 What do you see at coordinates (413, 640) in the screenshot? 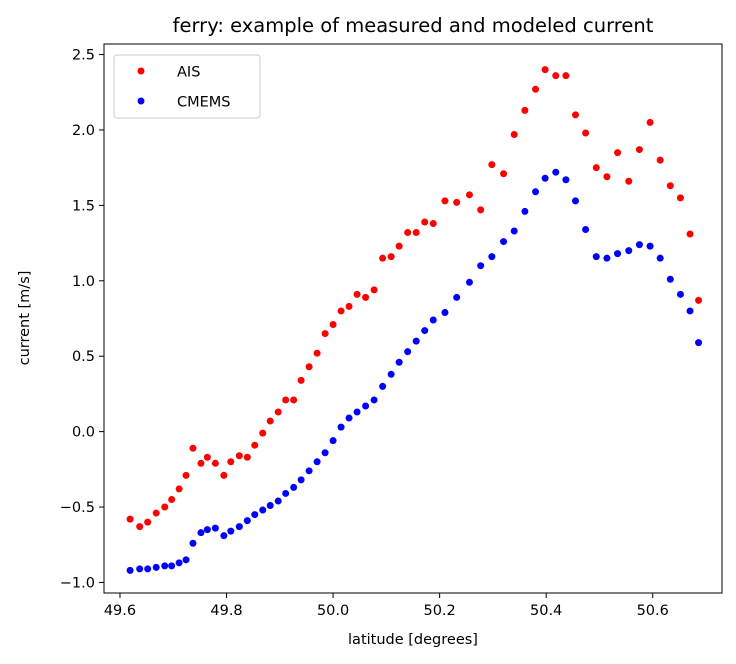
I see `x-axis-label: latitude [degrees]` at bounding box center [413, 640].